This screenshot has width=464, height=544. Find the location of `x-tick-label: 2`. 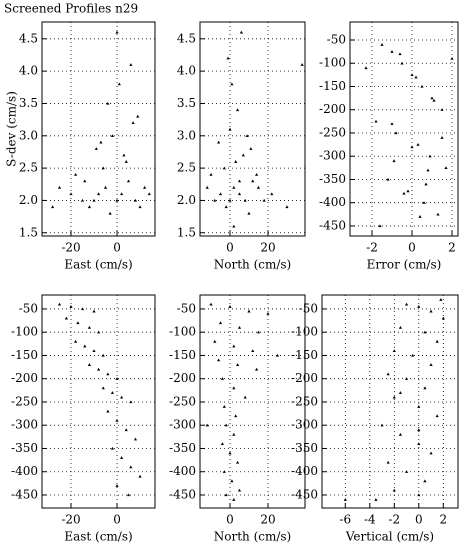

x-tick-label: 2 is located at coordinates (452, 248).